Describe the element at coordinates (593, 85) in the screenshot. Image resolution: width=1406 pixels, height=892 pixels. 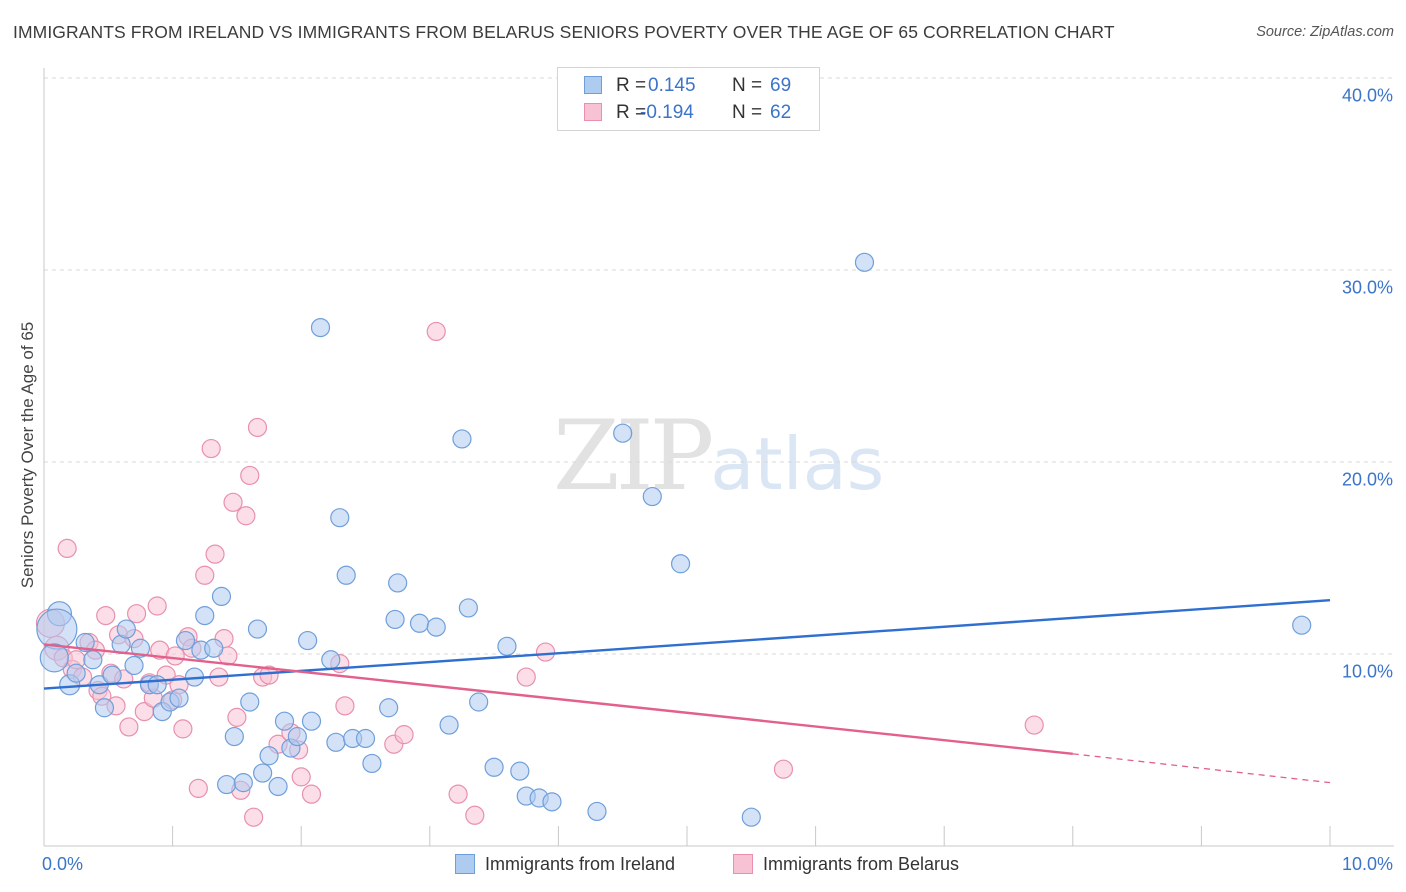
I see `ireland-swatch` at that location.